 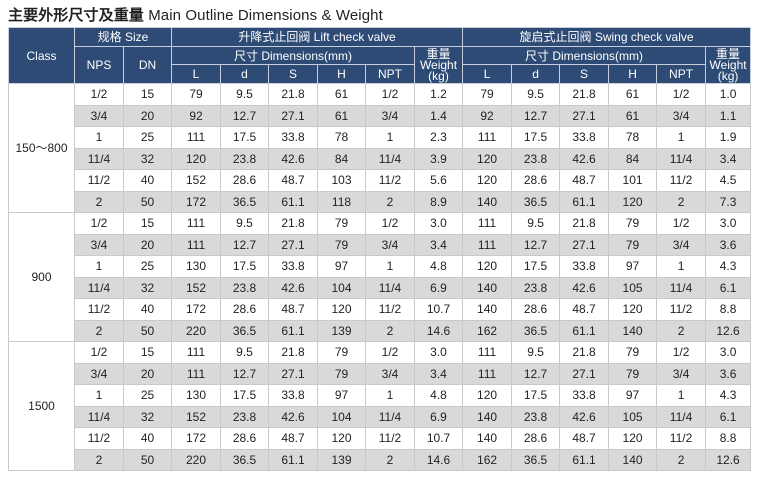 What do you see at coordinates (244, 201) in the screenshot?
I see `cell-lift-d: 36.5` at bounding box center [244, 201].